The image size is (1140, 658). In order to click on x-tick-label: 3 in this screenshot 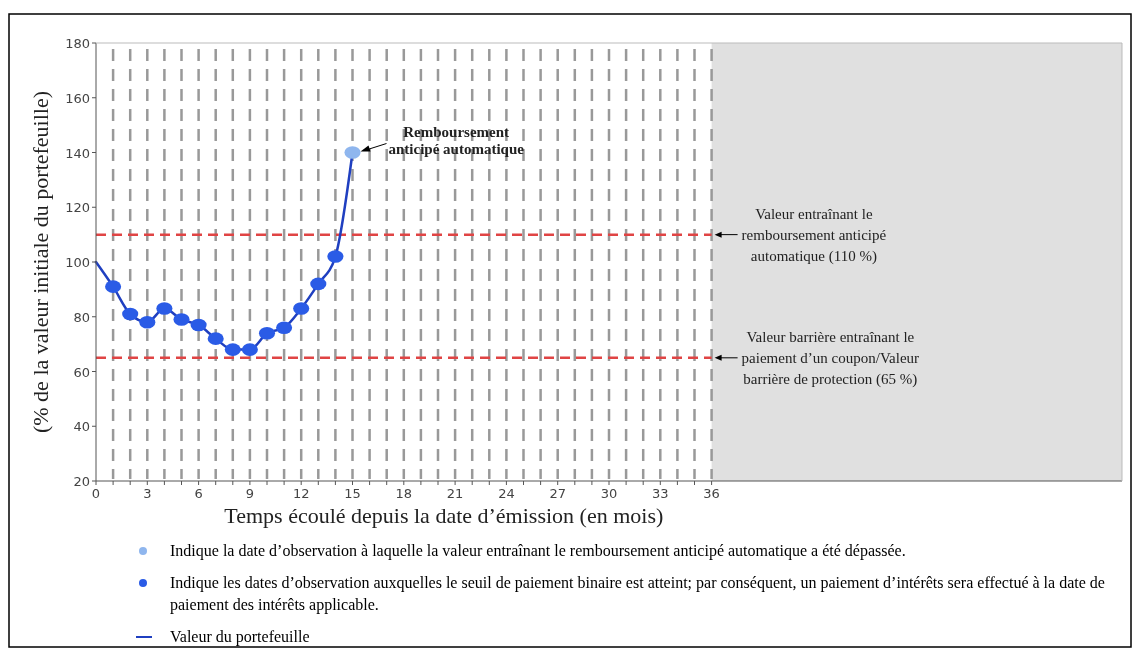, I will do `click(147, 493)`.